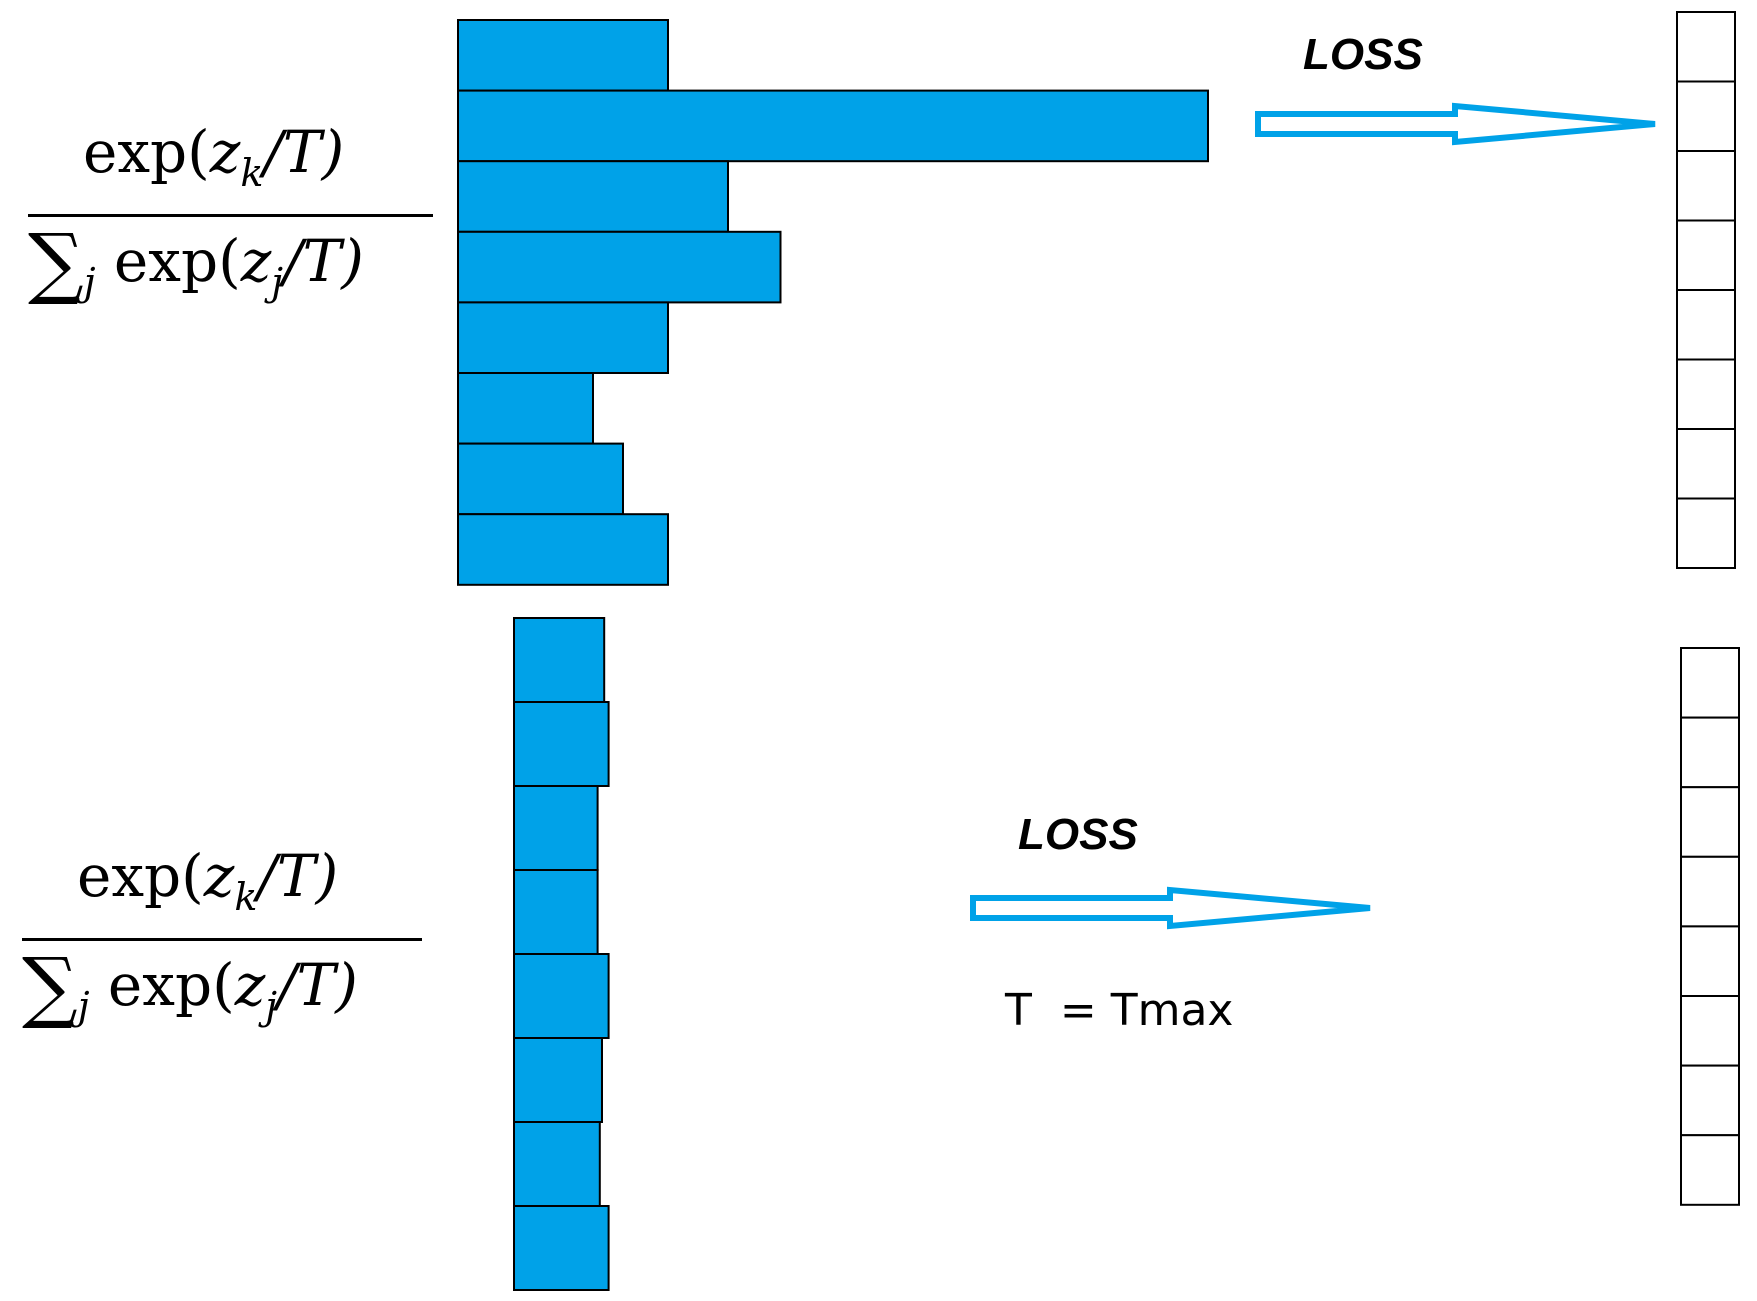 This screenshot has width=1757, height=1301. I want to click on bottom-bar-group, so click(561, 954).